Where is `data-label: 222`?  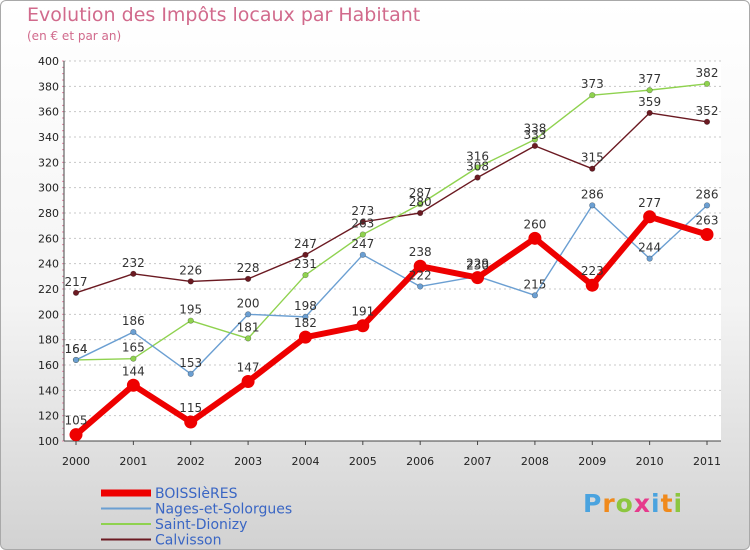
data-label: 222 is located at coordinates (420, 275).